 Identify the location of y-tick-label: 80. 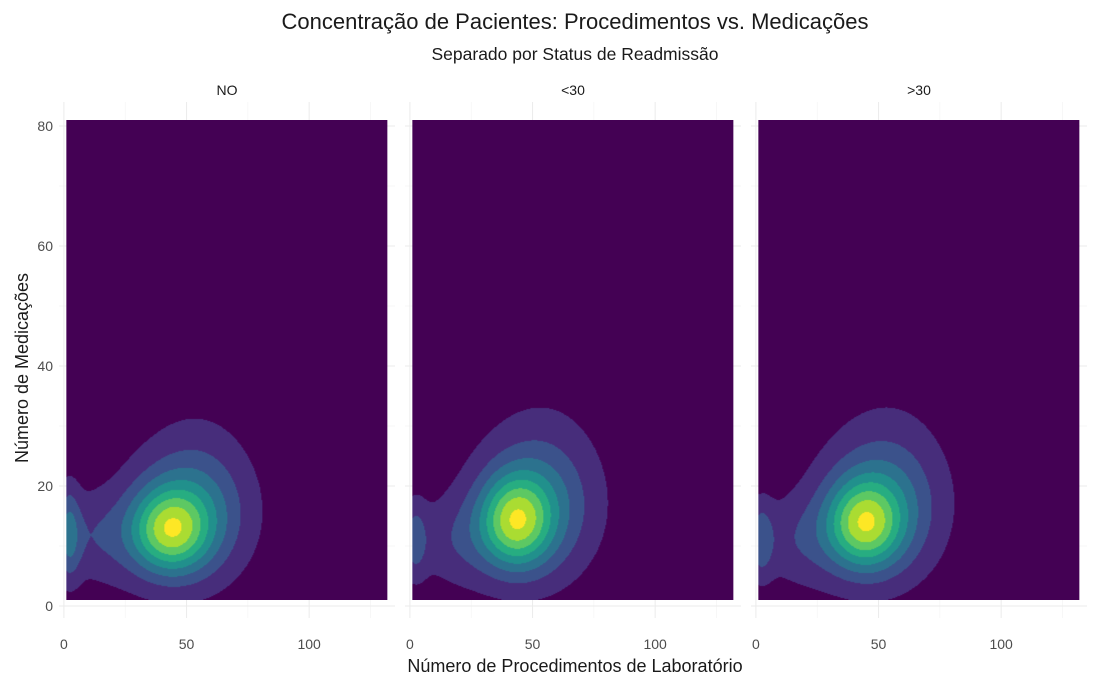
(45, 126).